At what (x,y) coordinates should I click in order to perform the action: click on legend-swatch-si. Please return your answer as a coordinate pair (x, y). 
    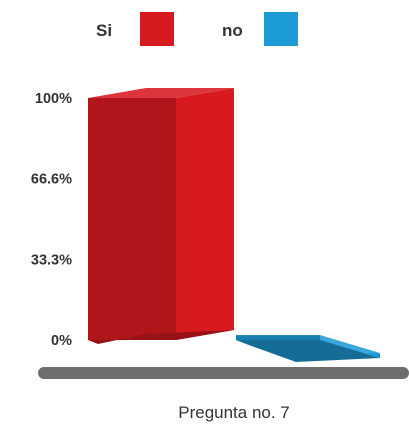
    Looking at the image, I should click on (157, 29).